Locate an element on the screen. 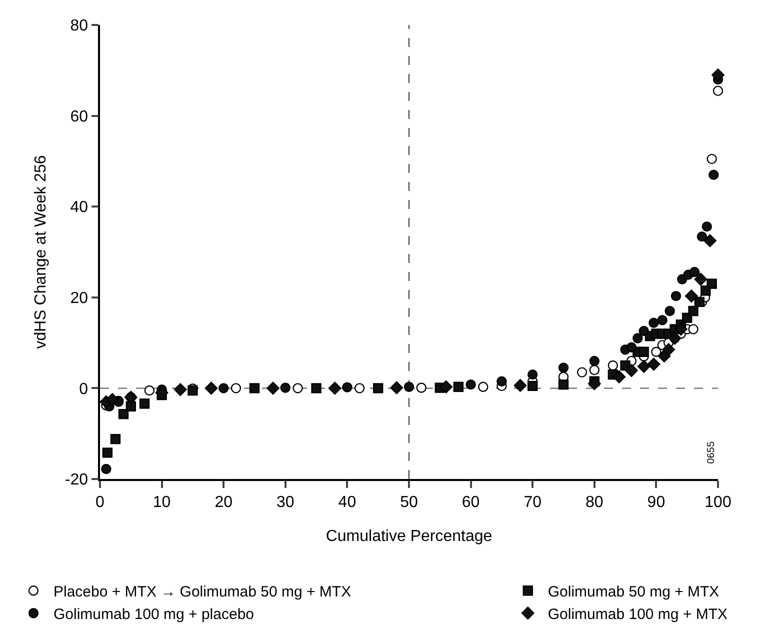  y-axis-title: vdHS Change at Week 256 is located at coordinates (41, 252).